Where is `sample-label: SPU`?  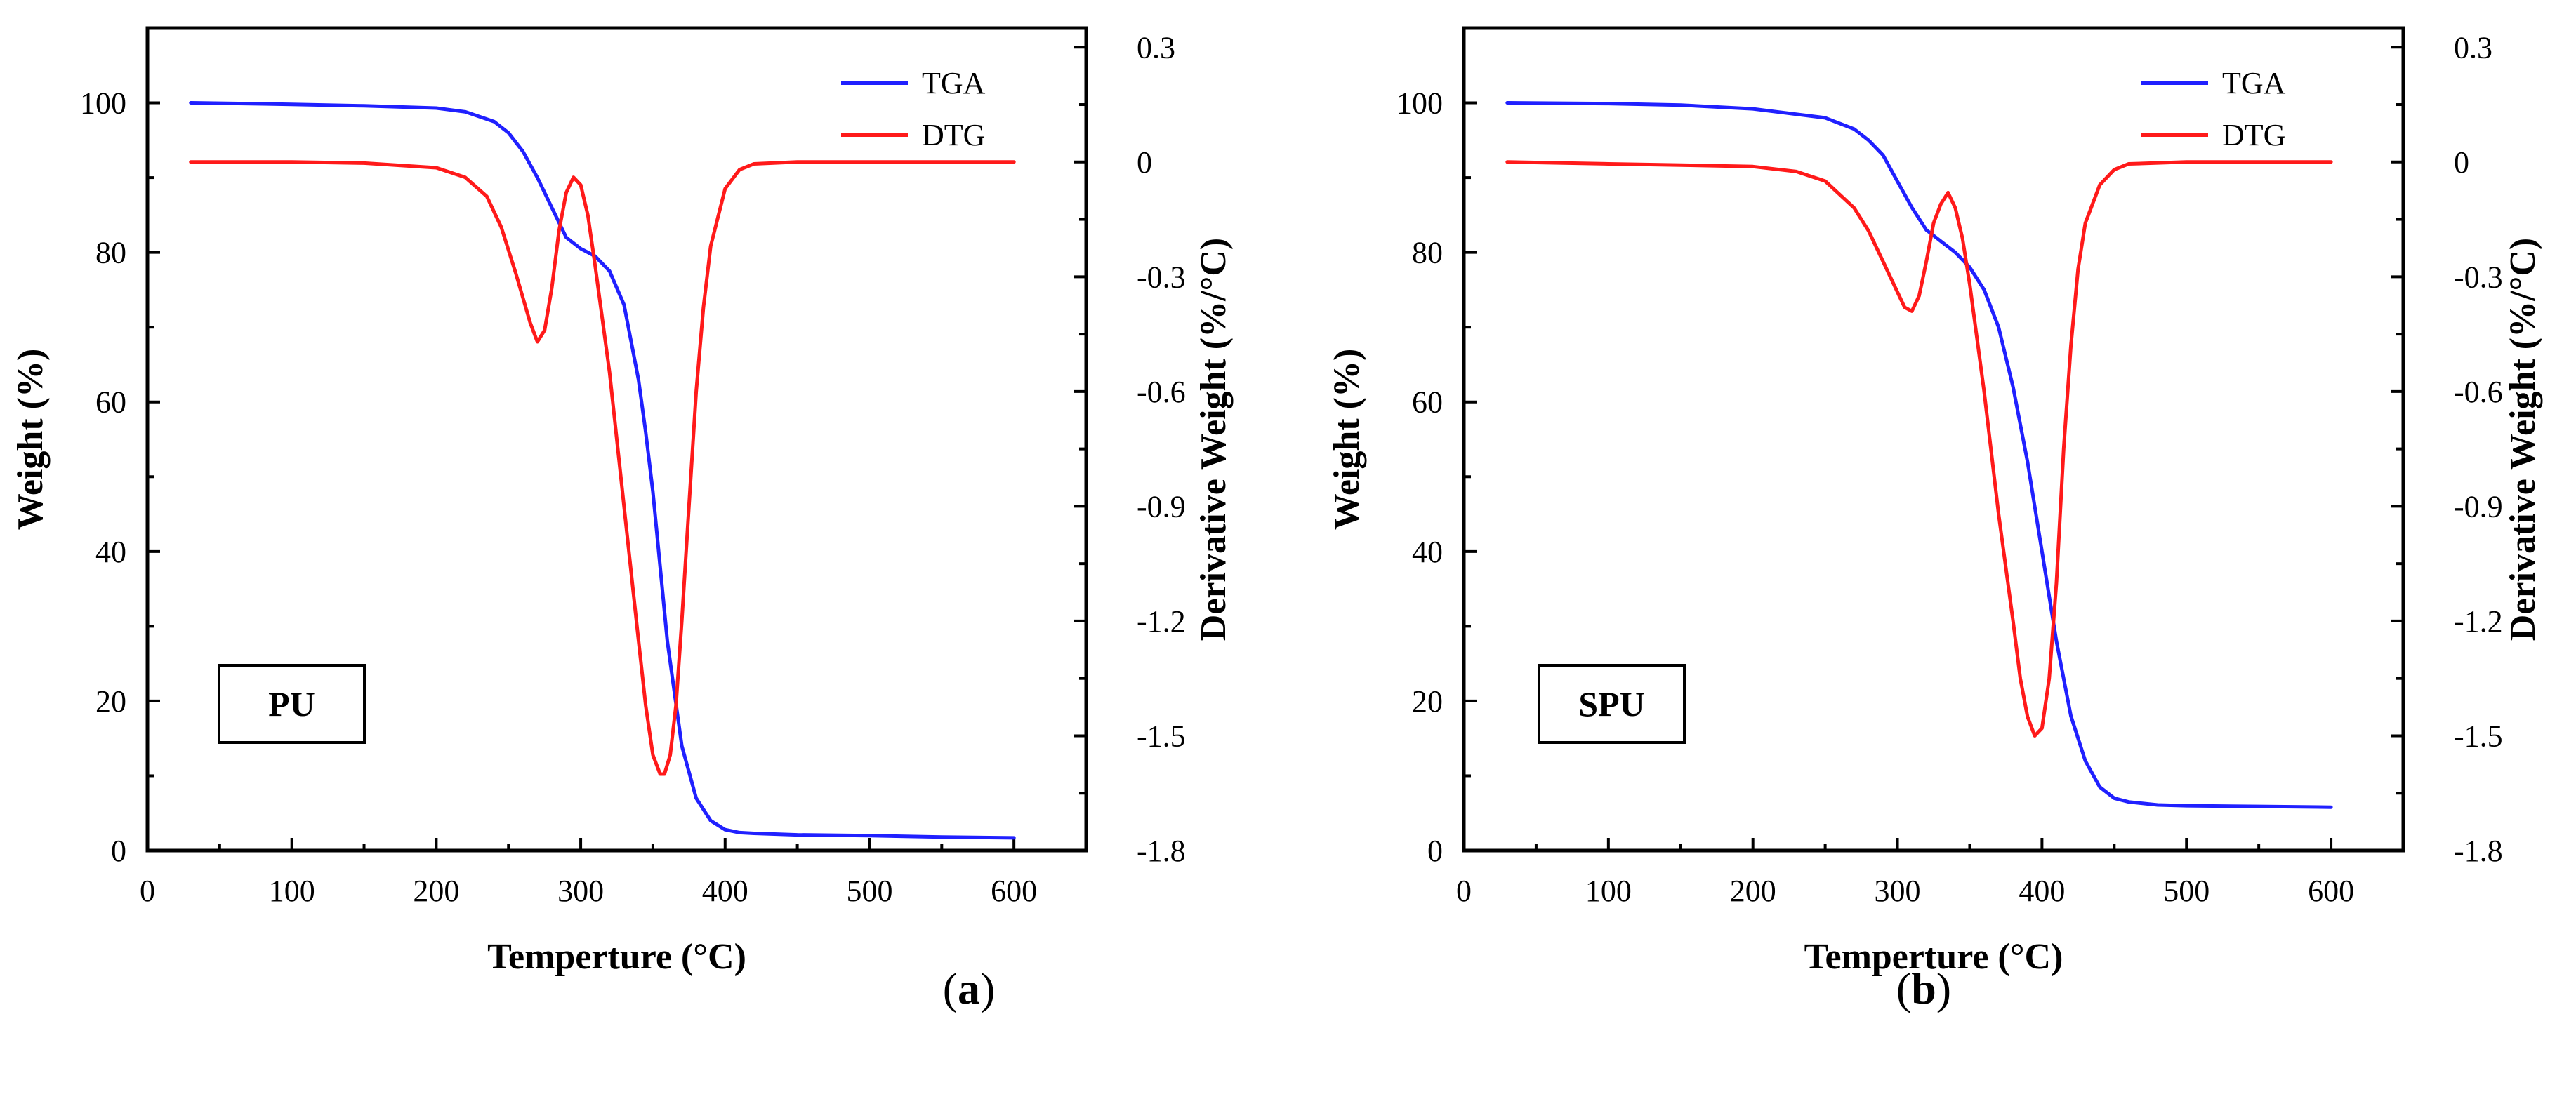
sample-label: SPU is located at coordinates (1611, 704).